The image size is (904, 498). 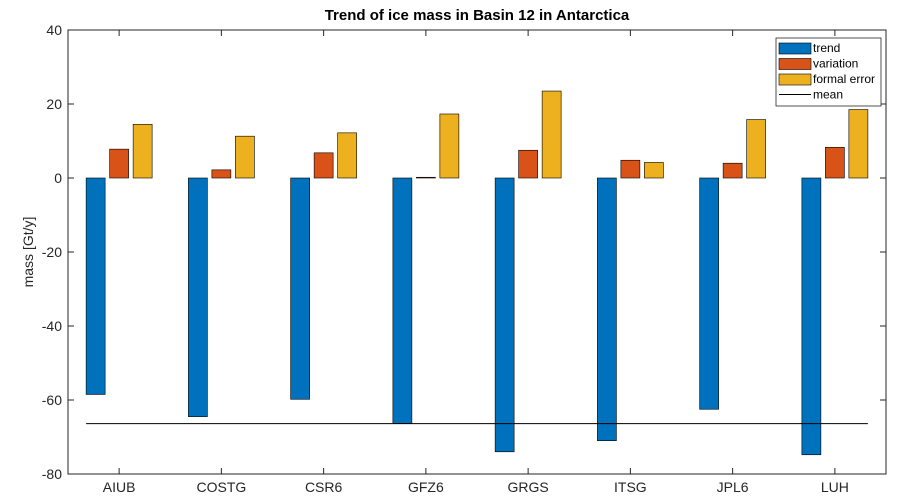 I want to click on y-tick-label: -60, so click(x=52, y=400).